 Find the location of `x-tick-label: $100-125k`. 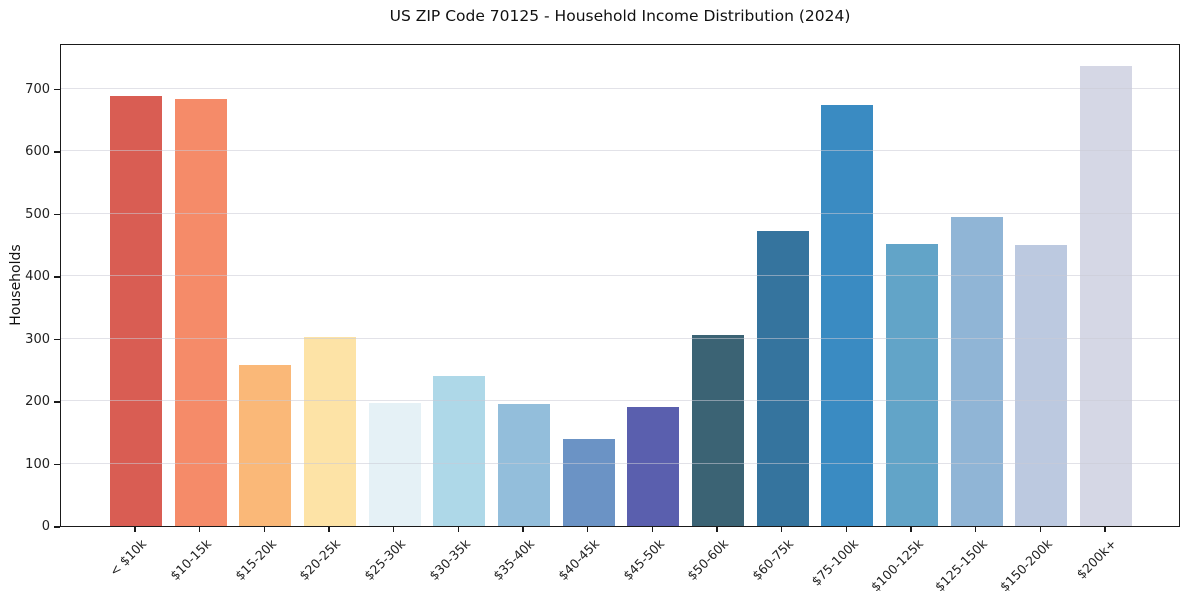

x-tick-label: $100-125k is located at coordinates (896, 565).